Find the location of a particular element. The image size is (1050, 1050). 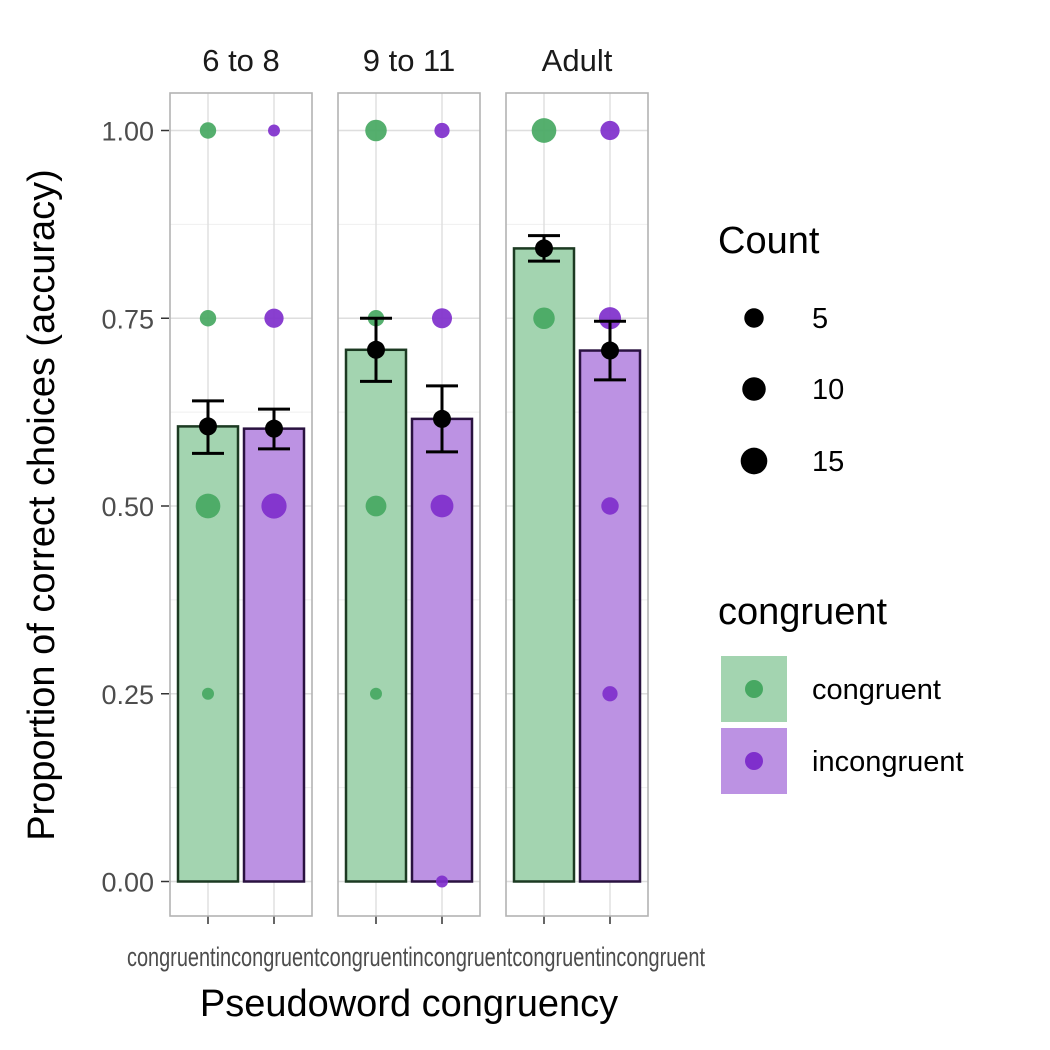

facet-panel: 6 to 8 is located at coordinates (241, 483).